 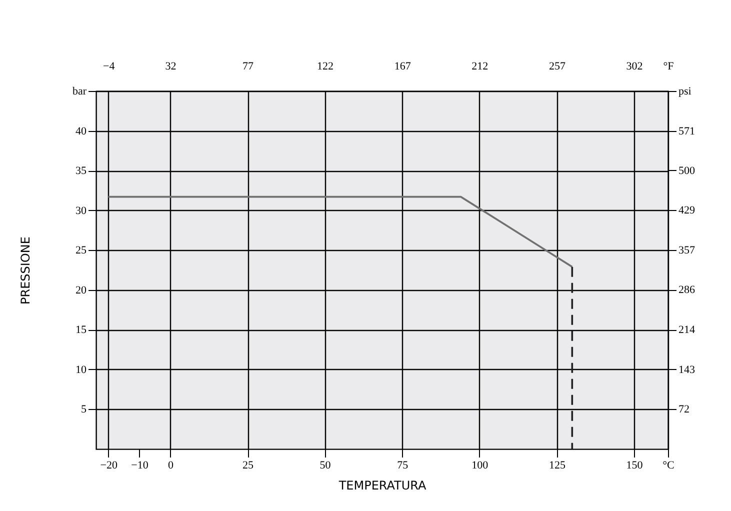 What do you see at coordinates (480, 66) in the screenshot?
I see `x2-tick-label: 212` at bounding box center [480, 66].